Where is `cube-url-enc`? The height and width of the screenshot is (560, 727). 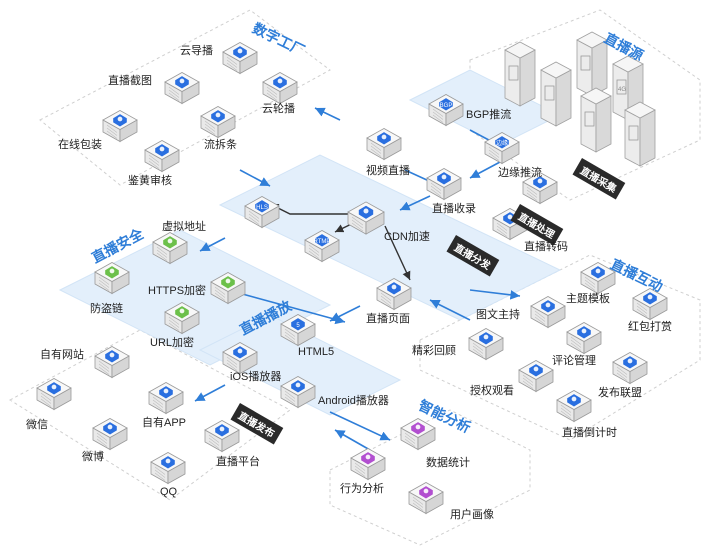
cube-url-enc is located at coordinates (182, 318).